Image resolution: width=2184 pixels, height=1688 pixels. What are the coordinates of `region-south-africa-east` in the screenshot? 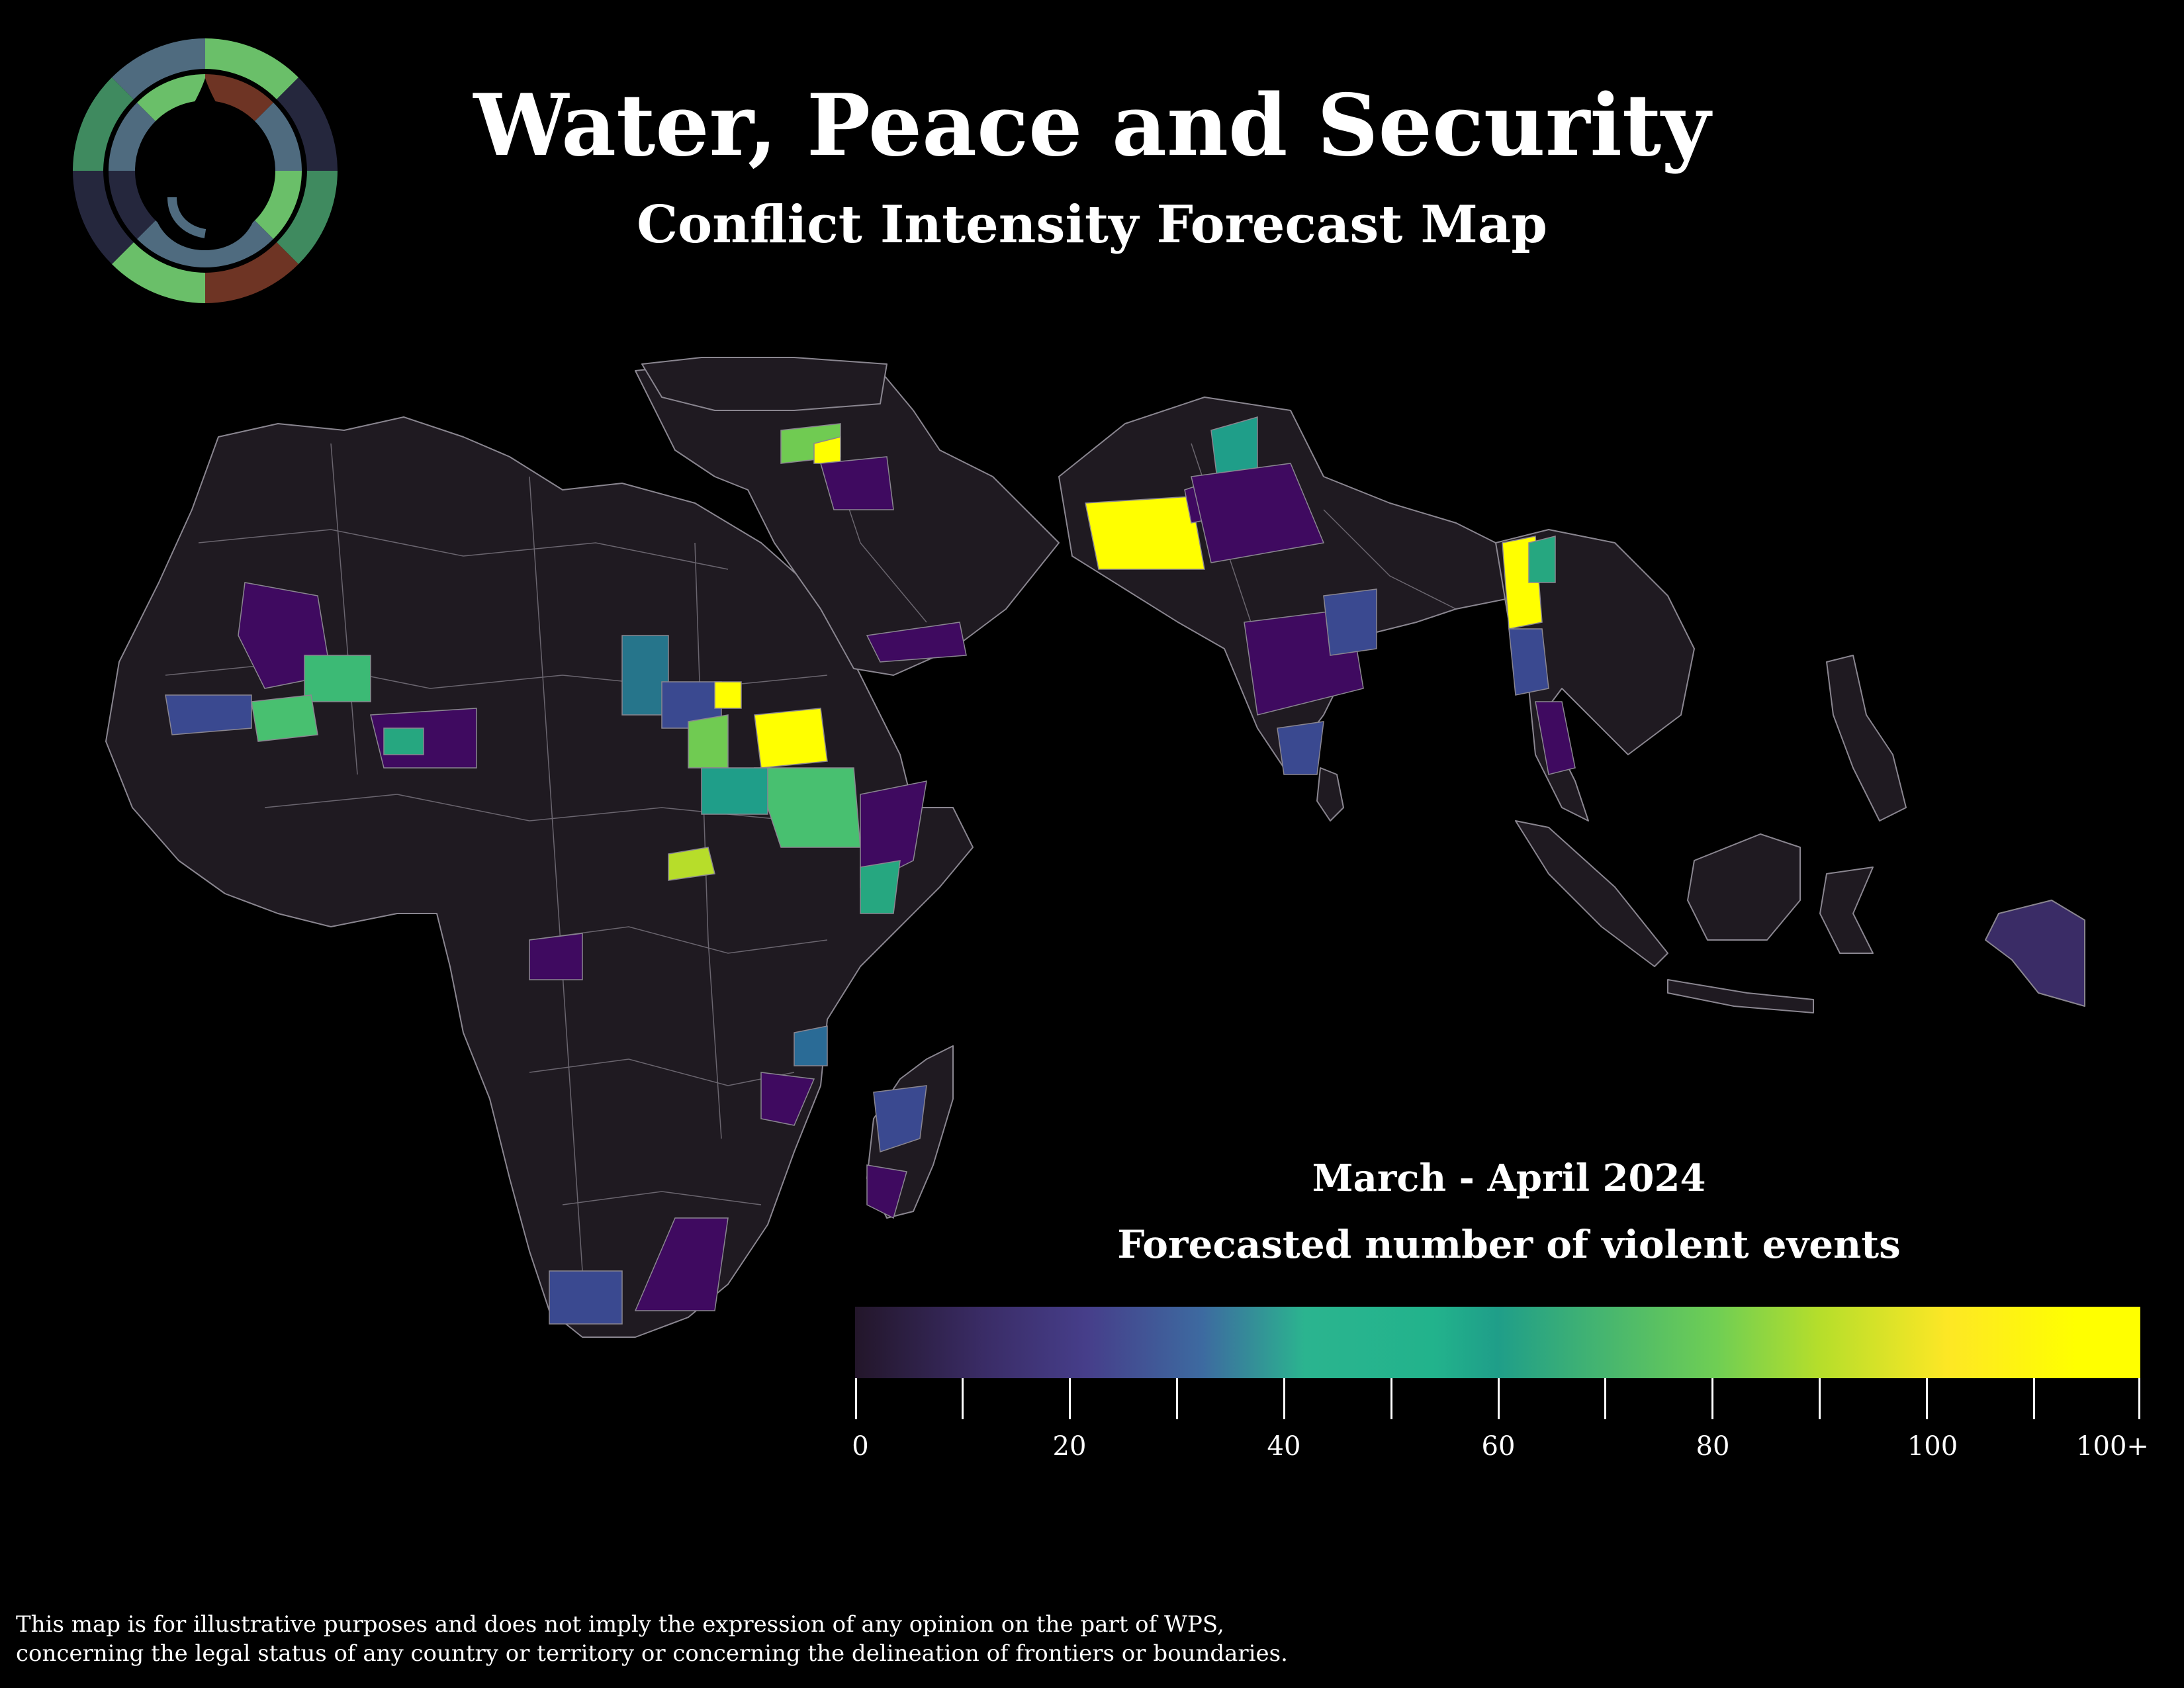 It's located at (681, 1264).